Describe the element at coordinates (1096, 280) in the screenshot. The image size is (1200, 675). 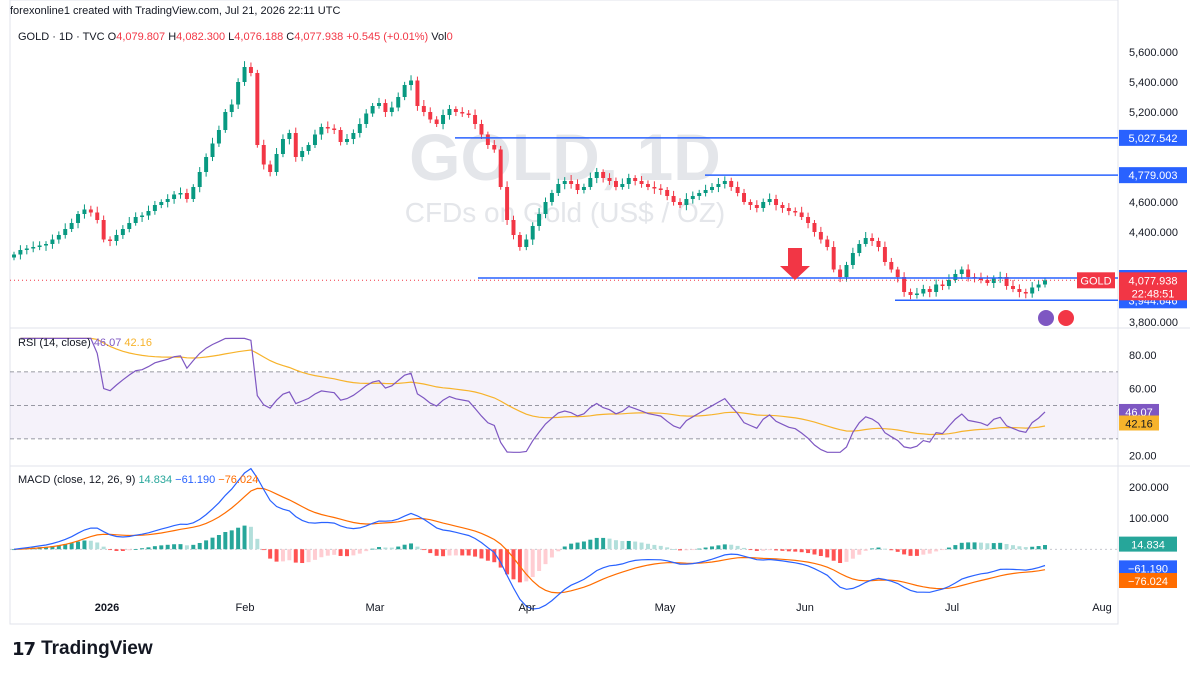
I see `symbol-tag` at that location.